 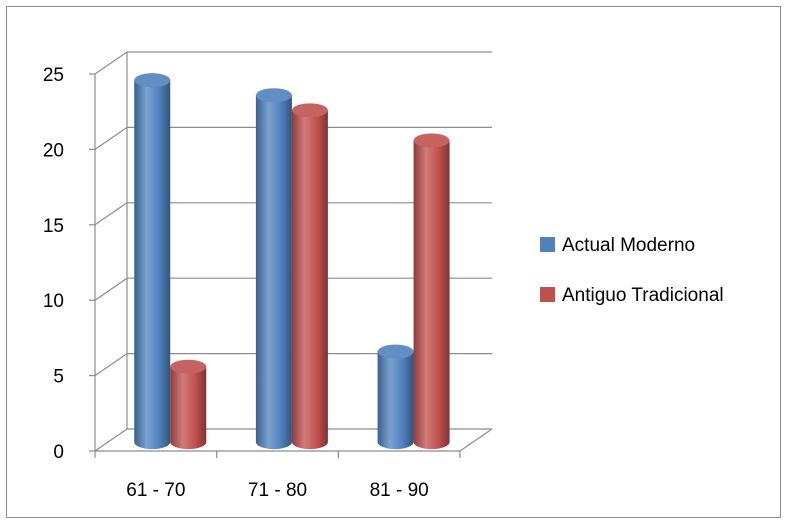 I want to click on y-tick-label: 15, so click(x=53, y=226).